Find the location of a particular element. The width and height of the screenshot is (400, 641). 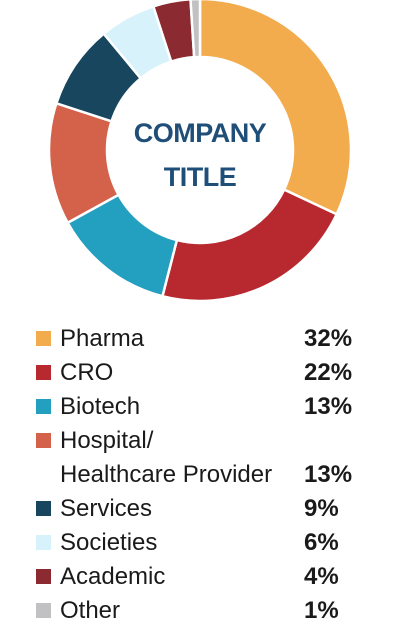

legend-item-pharma: Pharma 32% is located at coordinates (206, 337).